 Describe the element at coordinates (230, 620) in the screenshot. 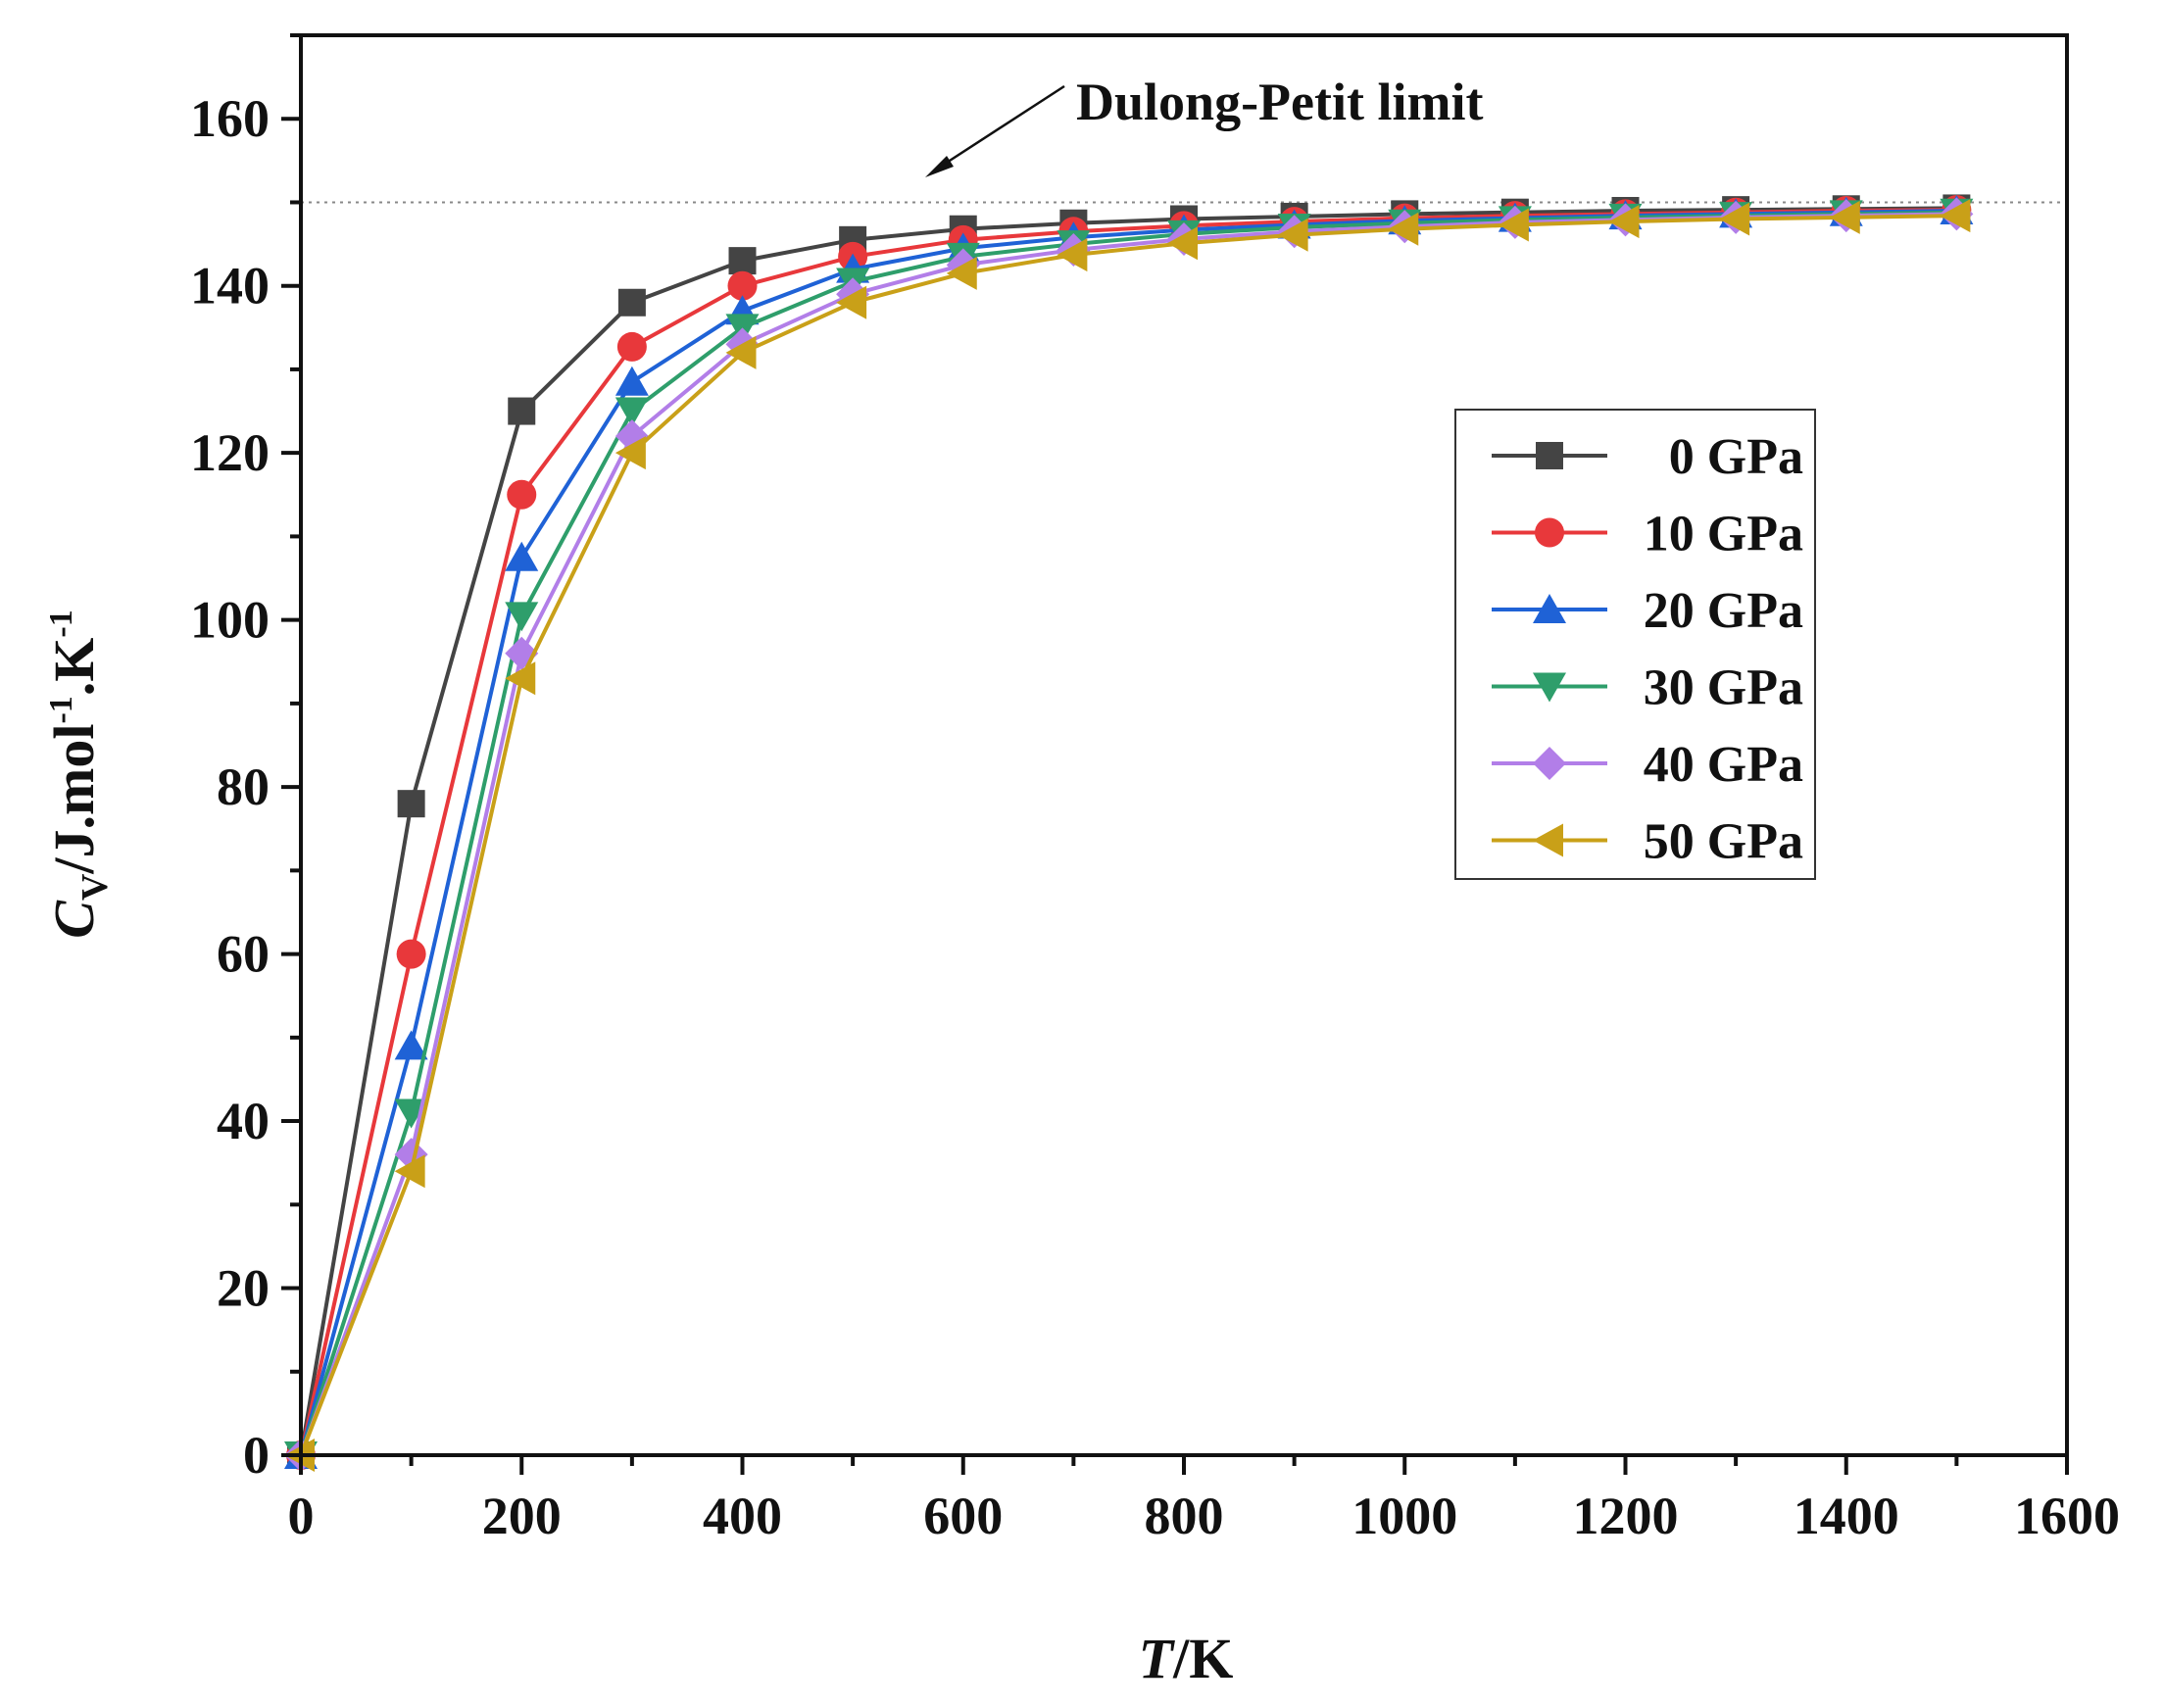

I see `y-tick-label: 100` at that location.